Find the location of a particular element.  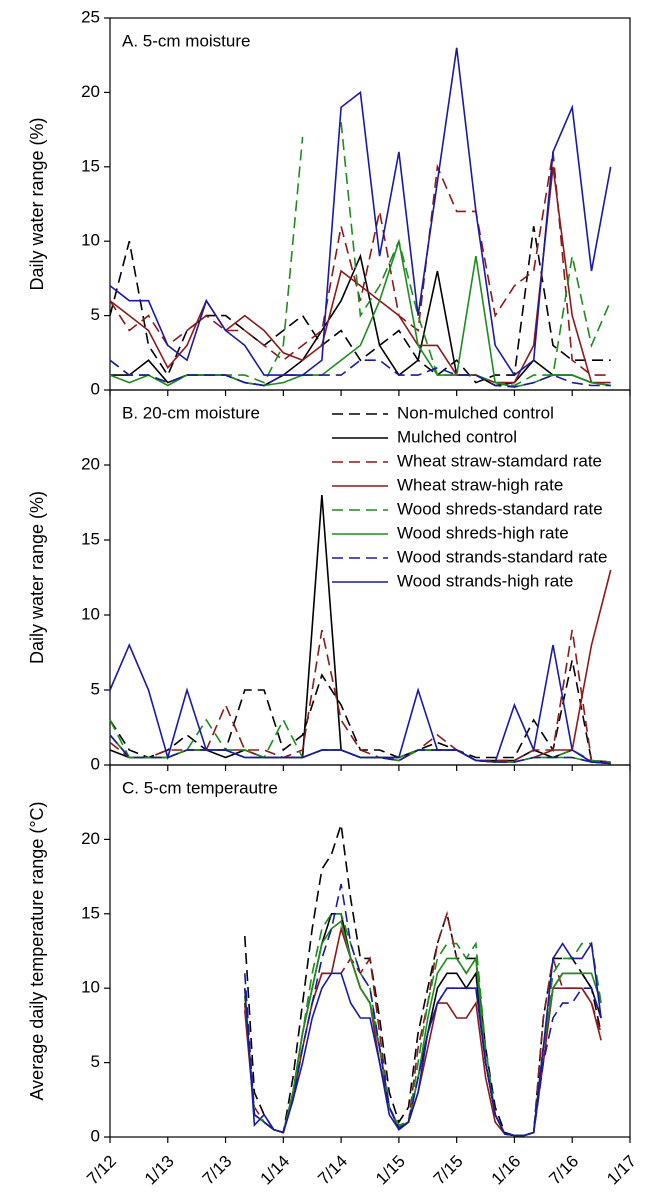

x-tick-label: 1/13 is located at coordinates (159, 1170).